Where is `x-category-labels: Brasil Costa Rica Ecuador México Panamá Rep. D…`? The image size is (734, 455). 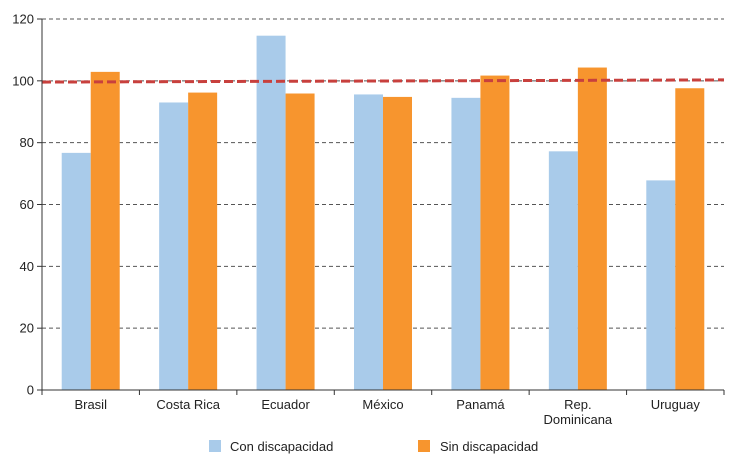 x-category-labels: Brasil Costa Rica Ecuador México Panamá Rep. D… is located at coordinates (387, 412).